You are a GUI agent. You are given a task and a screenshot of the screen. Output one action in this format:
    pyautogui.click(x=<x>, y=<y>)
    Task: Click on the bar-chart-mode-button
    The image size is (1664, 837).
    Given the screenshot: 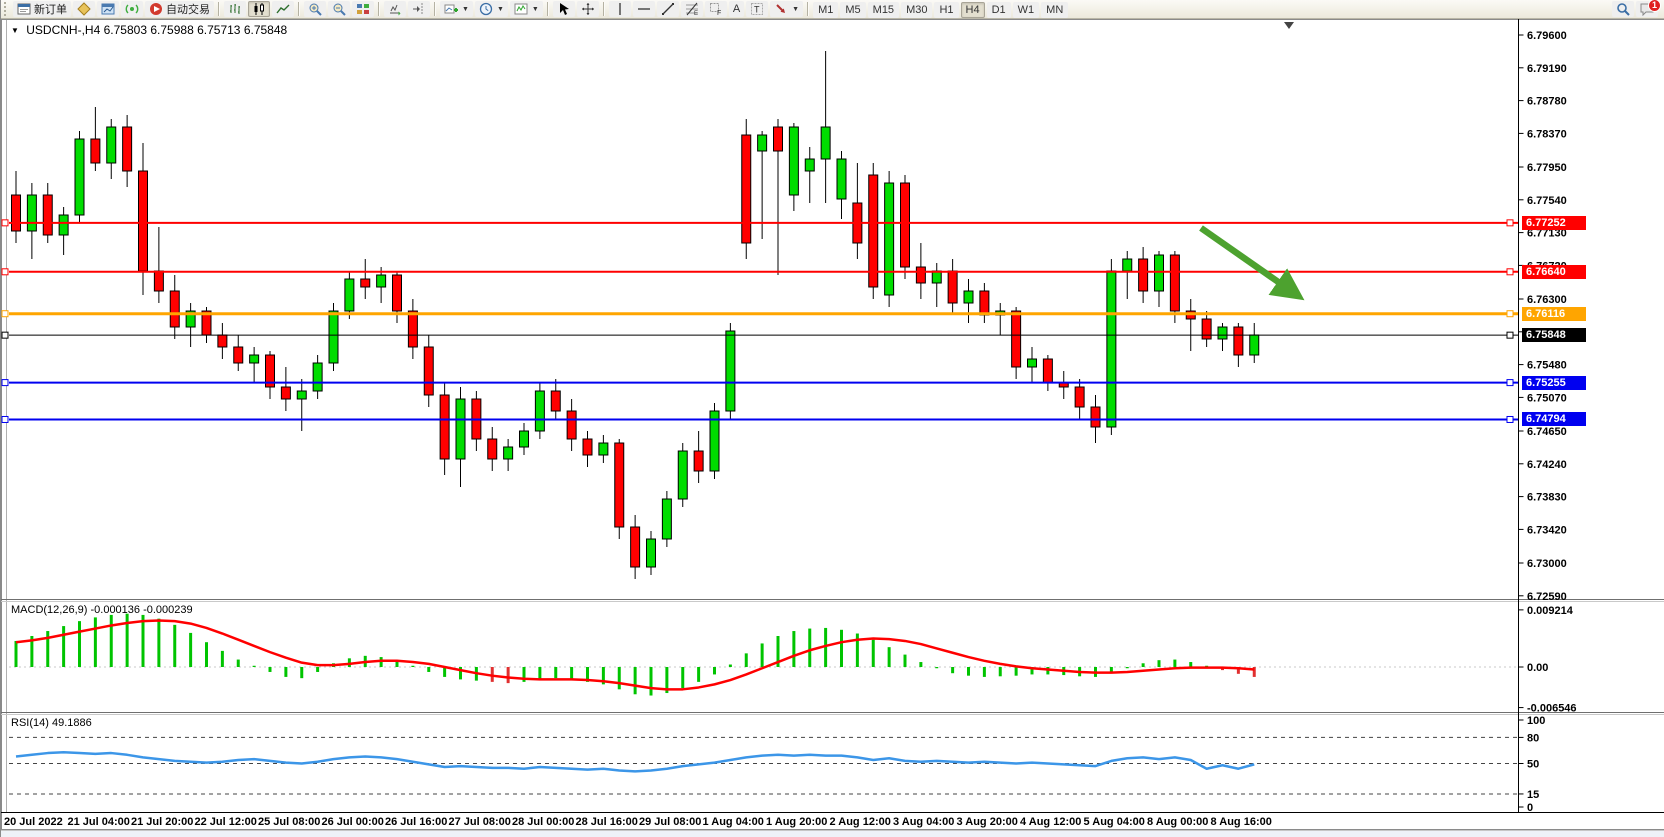 What is the action you would take?
    pyautogui.click(x=235, y=9)
    